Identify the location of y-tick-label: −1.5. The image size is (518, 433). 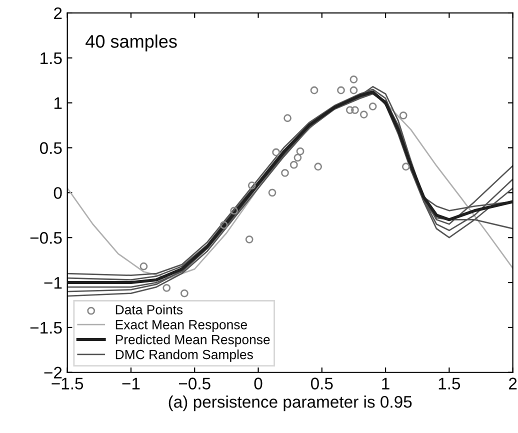
(46, 328).